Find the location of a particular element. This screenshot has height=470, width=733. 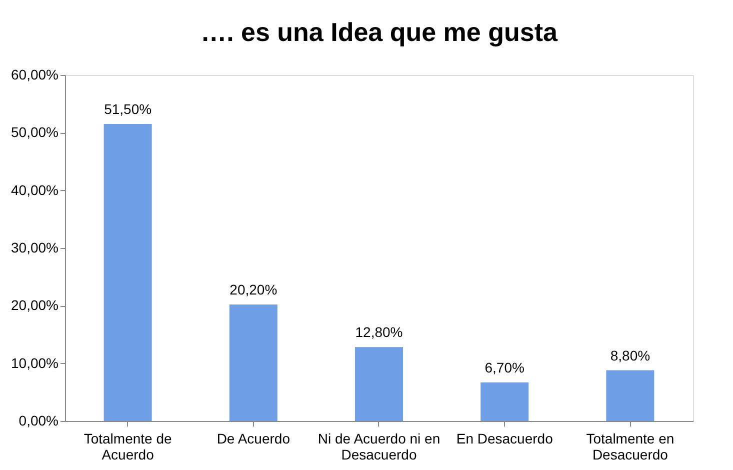

y-tick-label: 40,00% is located at coordinates (34, 190).